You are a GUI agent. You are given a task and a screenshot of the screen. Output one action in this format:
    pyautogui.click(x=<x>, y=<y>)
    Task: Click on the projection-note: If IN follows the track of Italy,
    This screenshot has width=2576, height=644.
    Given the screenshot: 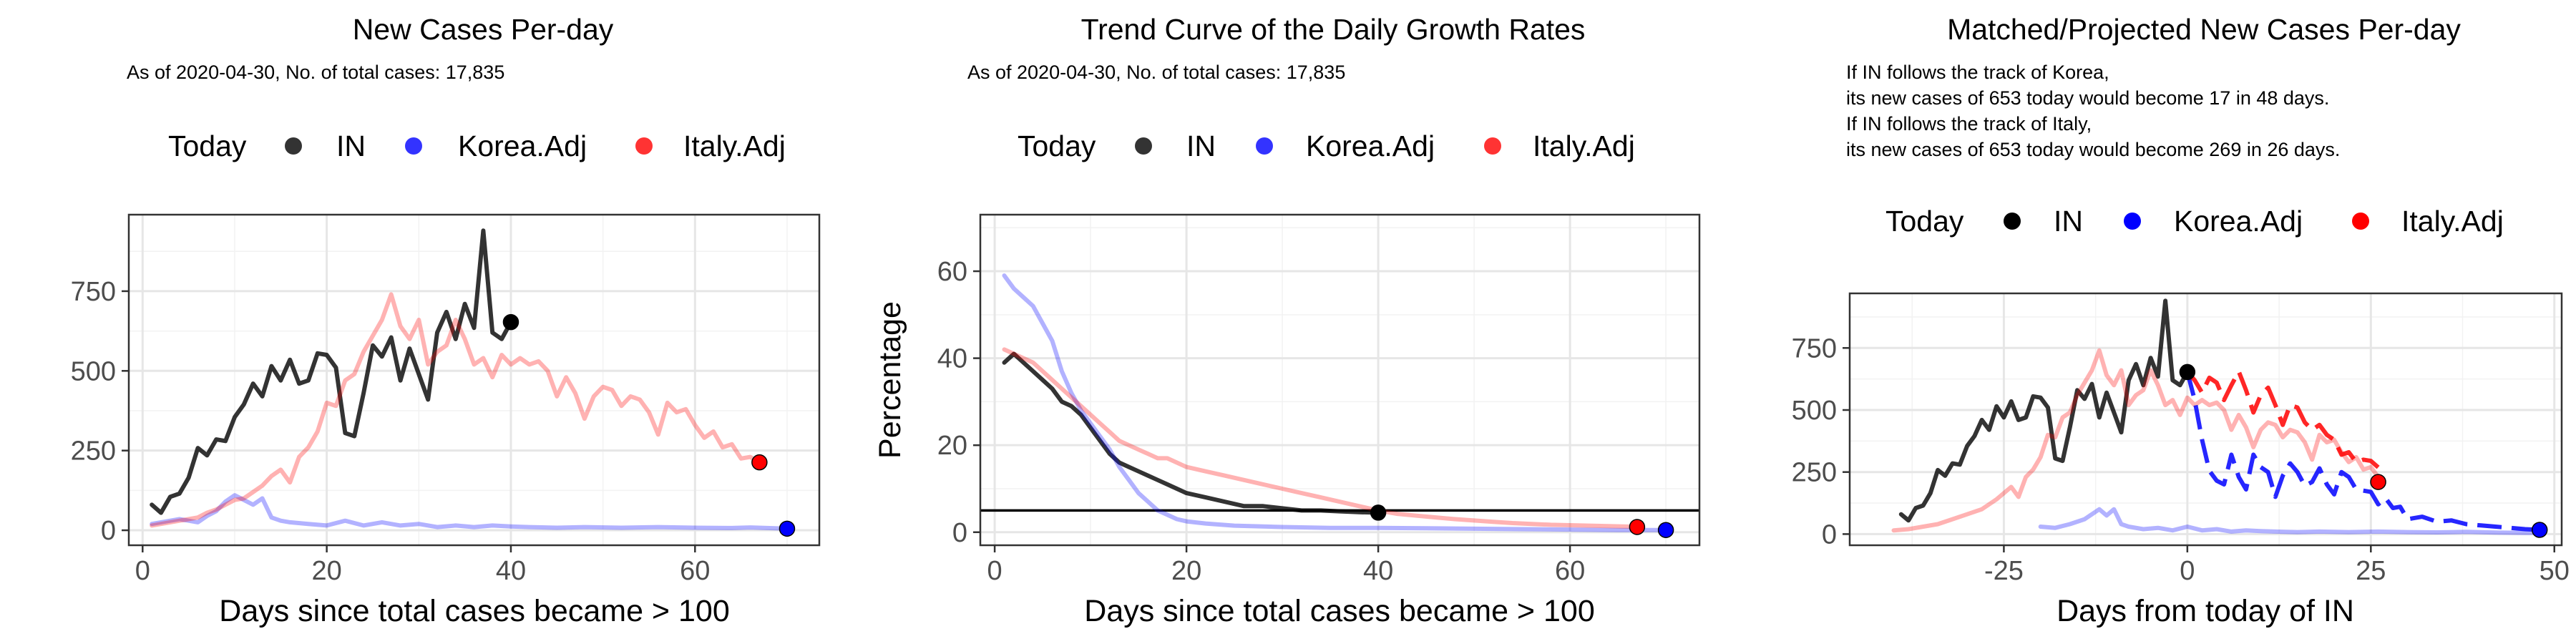 What is the action you would take?
    pyautogui.click(x=1969, y=124)
    